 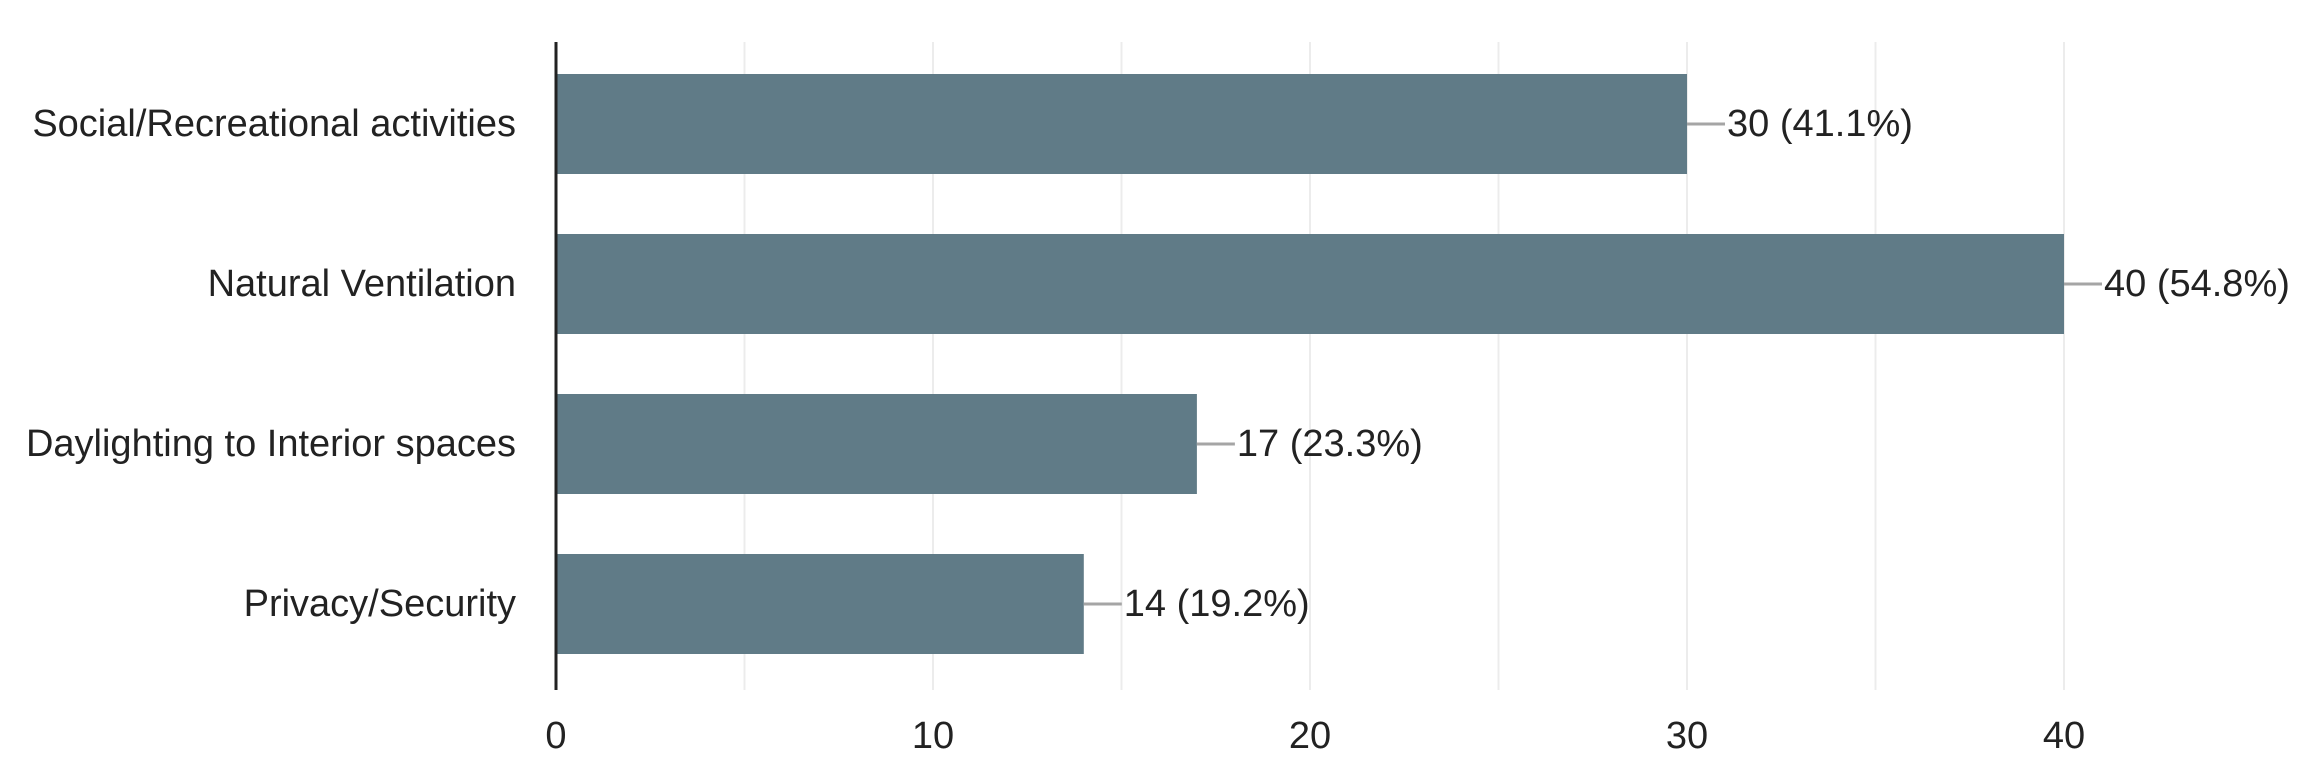 I want to click on category-label: Privacy/Security, so click(x=380, y=604).